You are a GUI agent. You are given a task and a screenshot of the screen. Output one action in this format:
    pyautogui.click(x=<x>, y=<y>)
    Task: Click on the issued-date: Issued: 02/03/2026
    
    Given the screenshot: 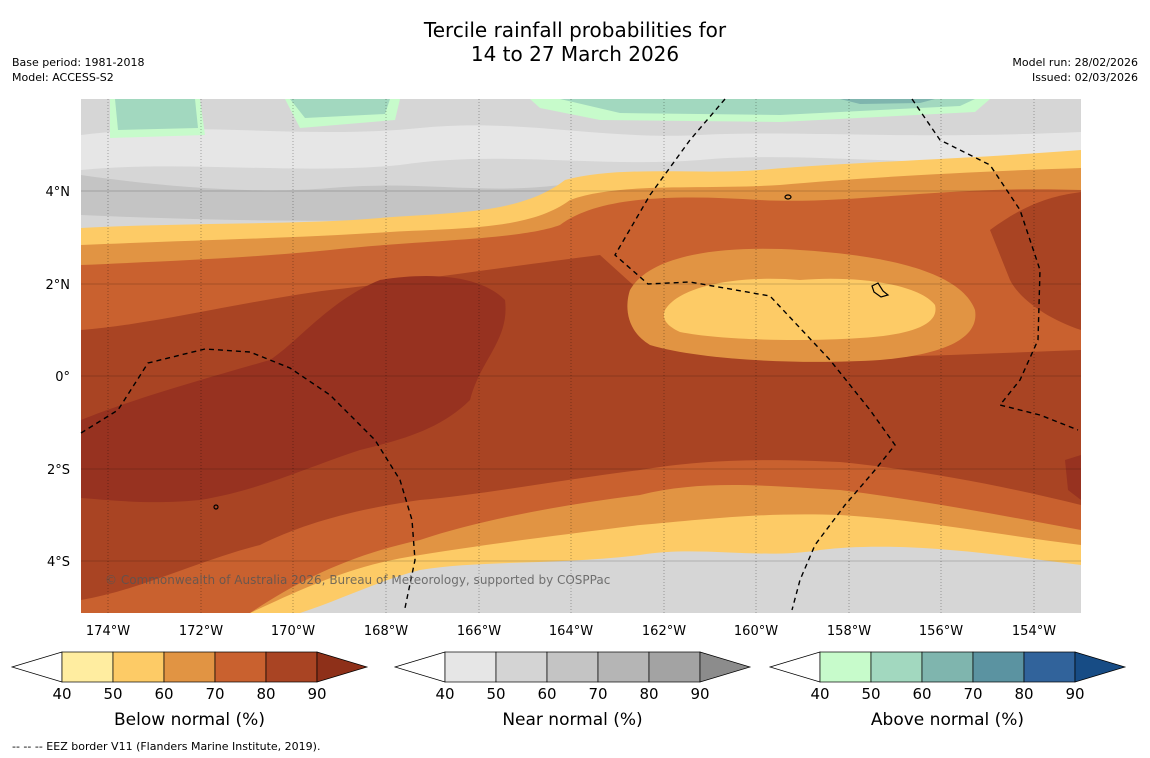 What is the action you would take?
    pyautogui.click(x=1084, y=77)
    